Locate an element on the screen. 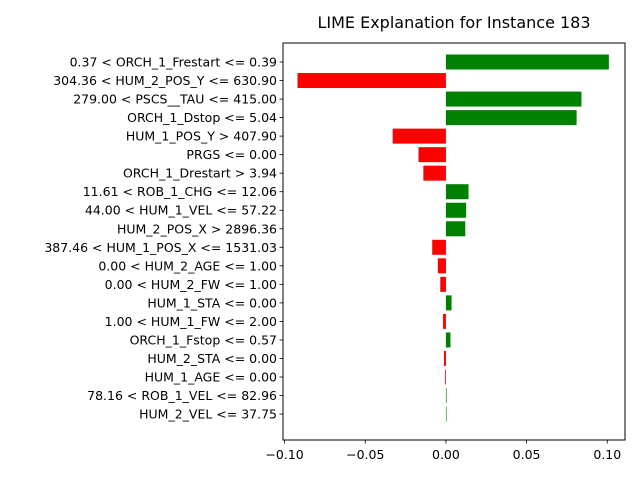 The image size is (640, 480). y-tick-label-17: HUM_1_AGE <= 0.00 is located at coordinates (211, 377).